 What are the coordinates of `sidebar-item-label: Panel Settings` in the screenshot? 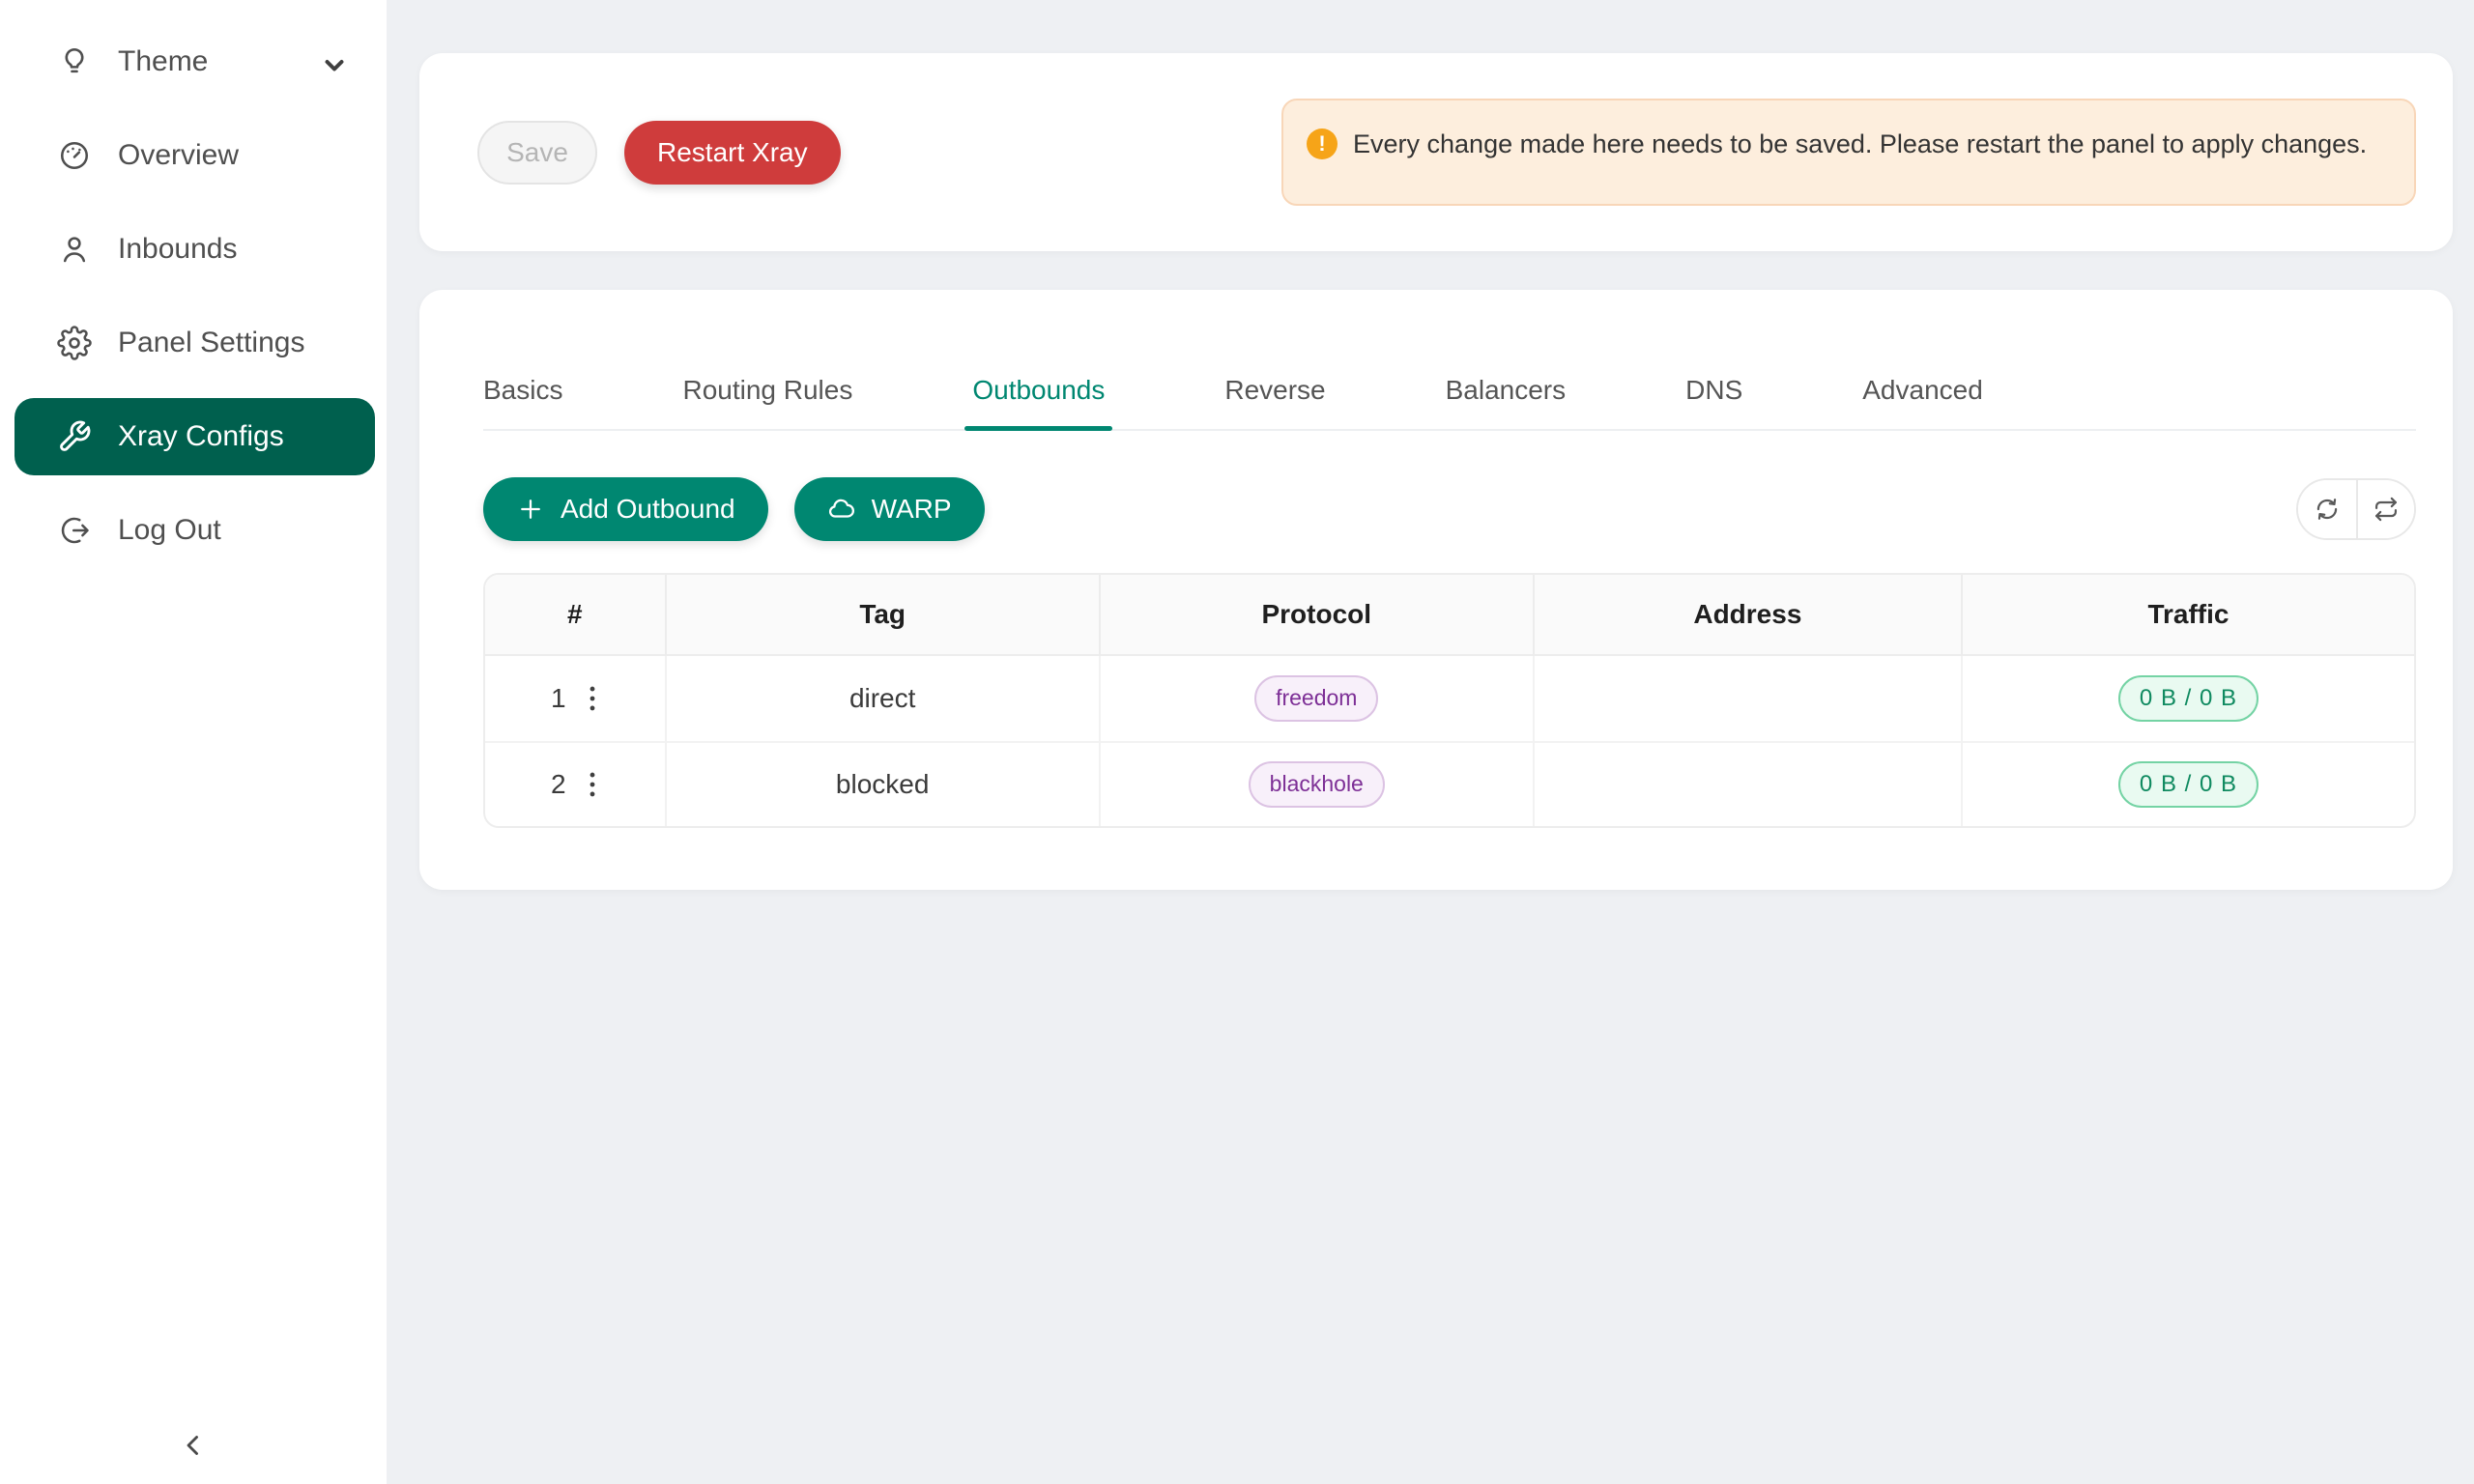 It's located at (212, 343).